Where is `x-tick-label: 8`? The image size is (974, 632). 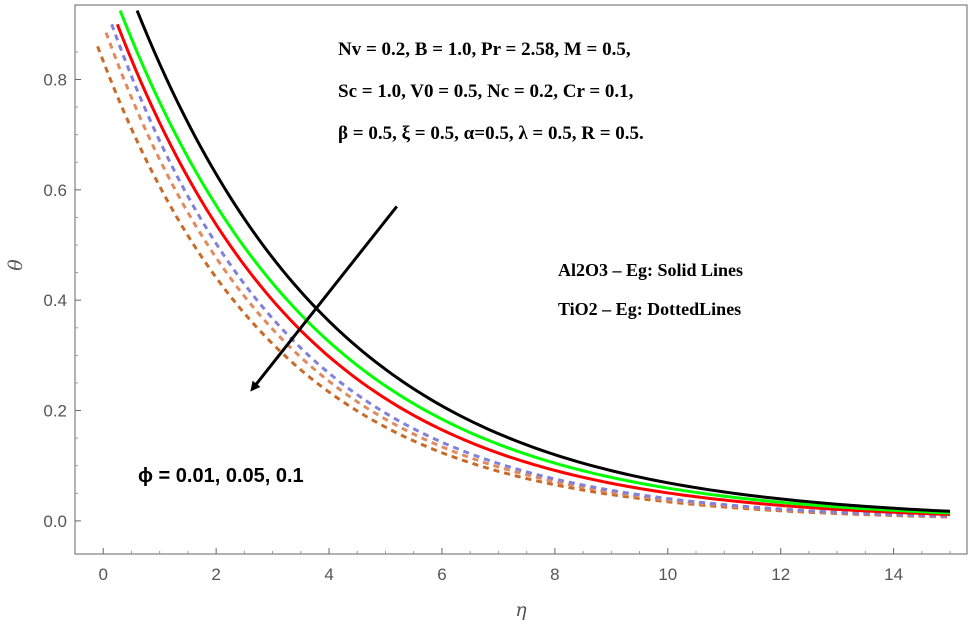 x-tick-label: 8 is located at coordinates (554, 574).